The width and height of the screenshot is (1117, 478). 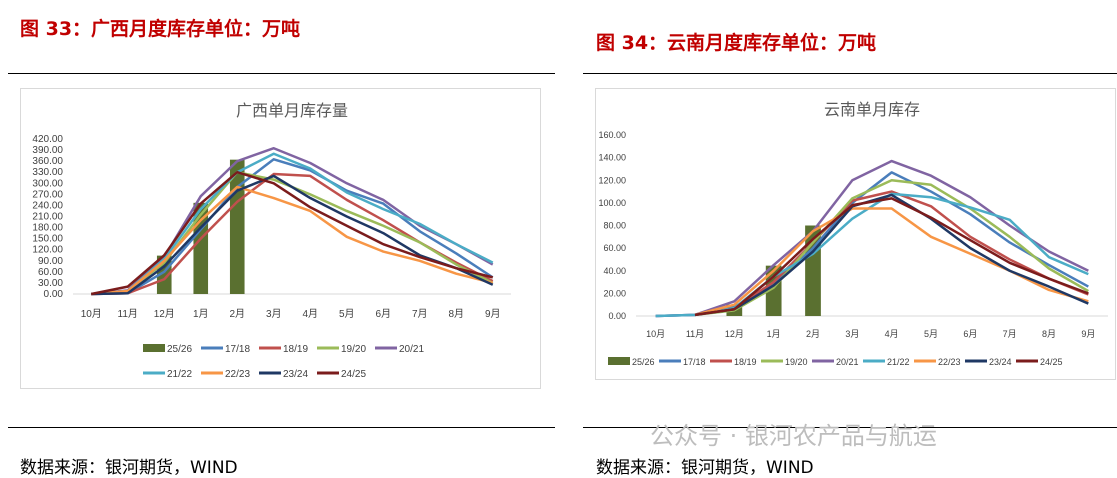 What do you see at coordinates (47, 217) in the screenshot?
I see `y-tick-label: 210.00` at bounding box center [47, 217].